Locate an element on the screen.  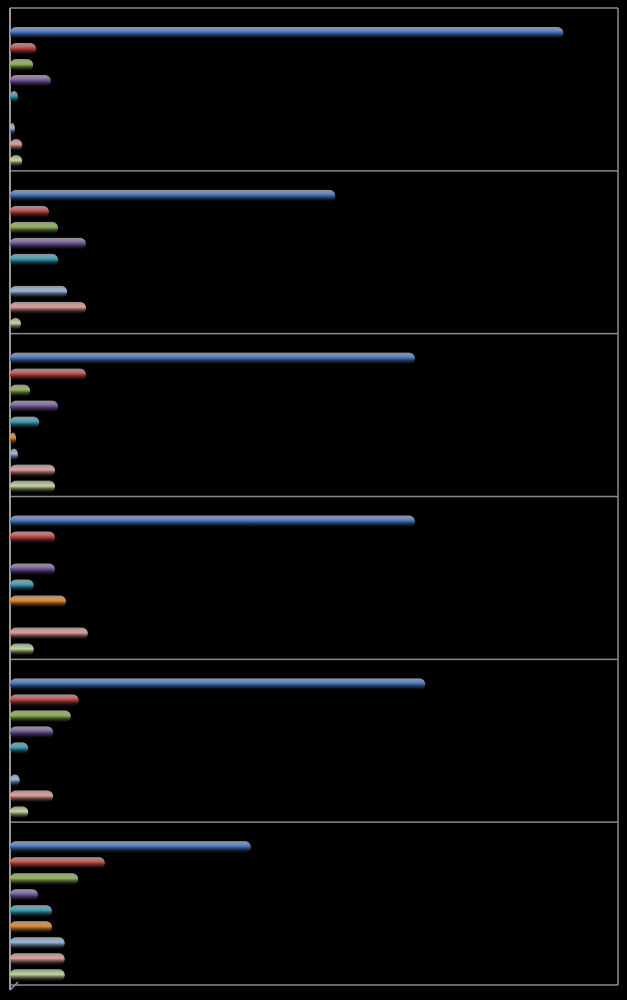
axis-depth is located at coordinates (14, 986).